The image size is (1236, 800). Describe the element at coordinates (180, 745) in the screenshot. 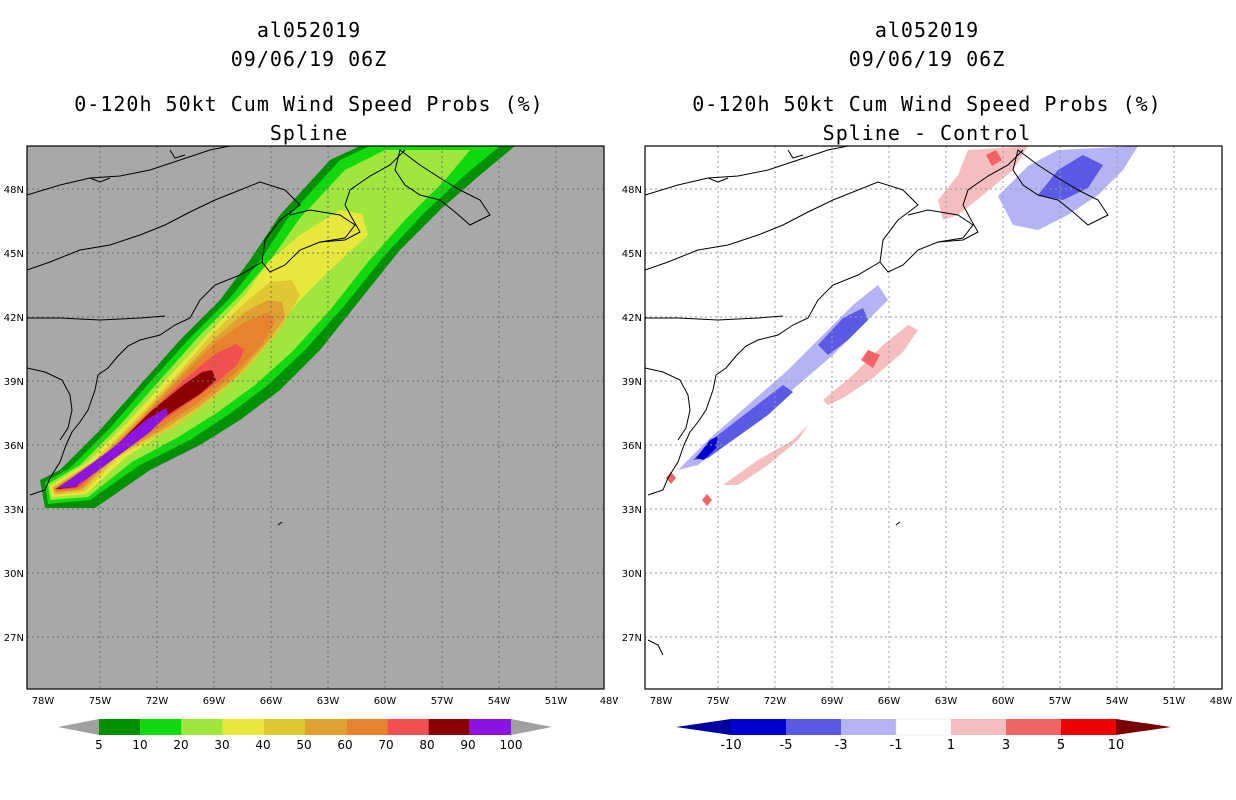

I see `colorbar-label: 20` at that location.